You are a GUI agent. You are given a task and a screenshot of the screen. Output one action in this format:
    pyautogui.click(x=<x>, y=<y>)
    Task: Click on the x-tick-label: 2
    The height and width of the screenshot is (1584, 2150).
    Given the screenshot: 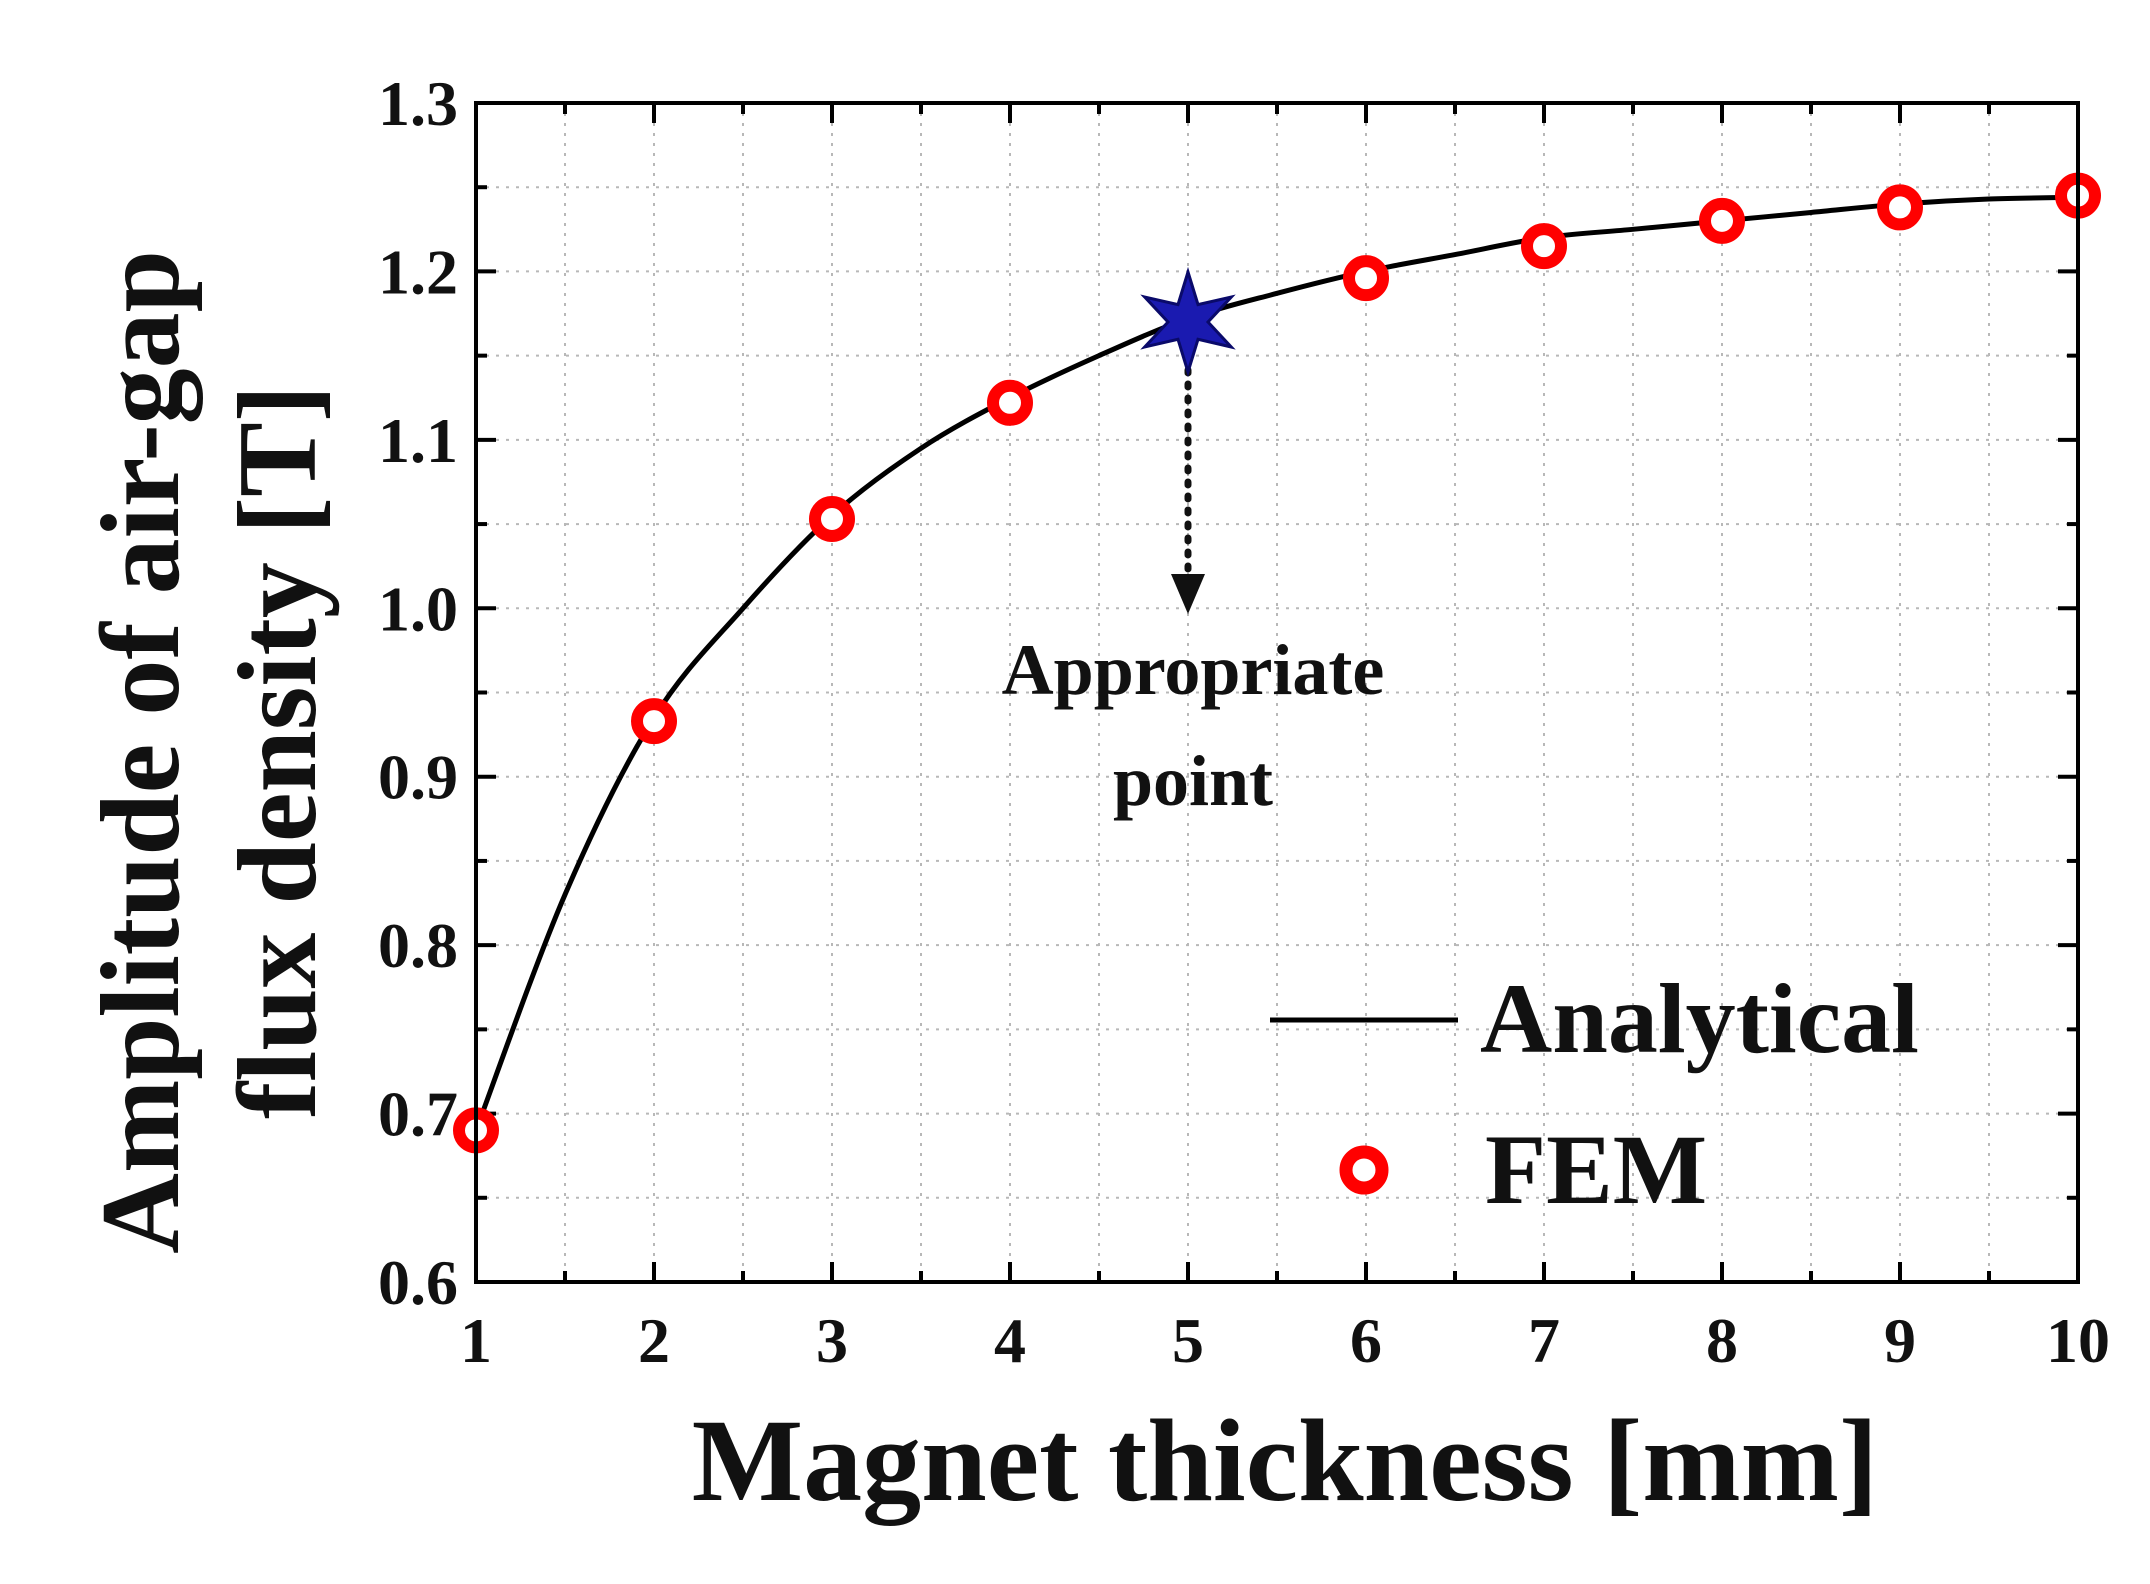 What is the action you would take?
    pyautogui.click(x=654, y=1340)
    